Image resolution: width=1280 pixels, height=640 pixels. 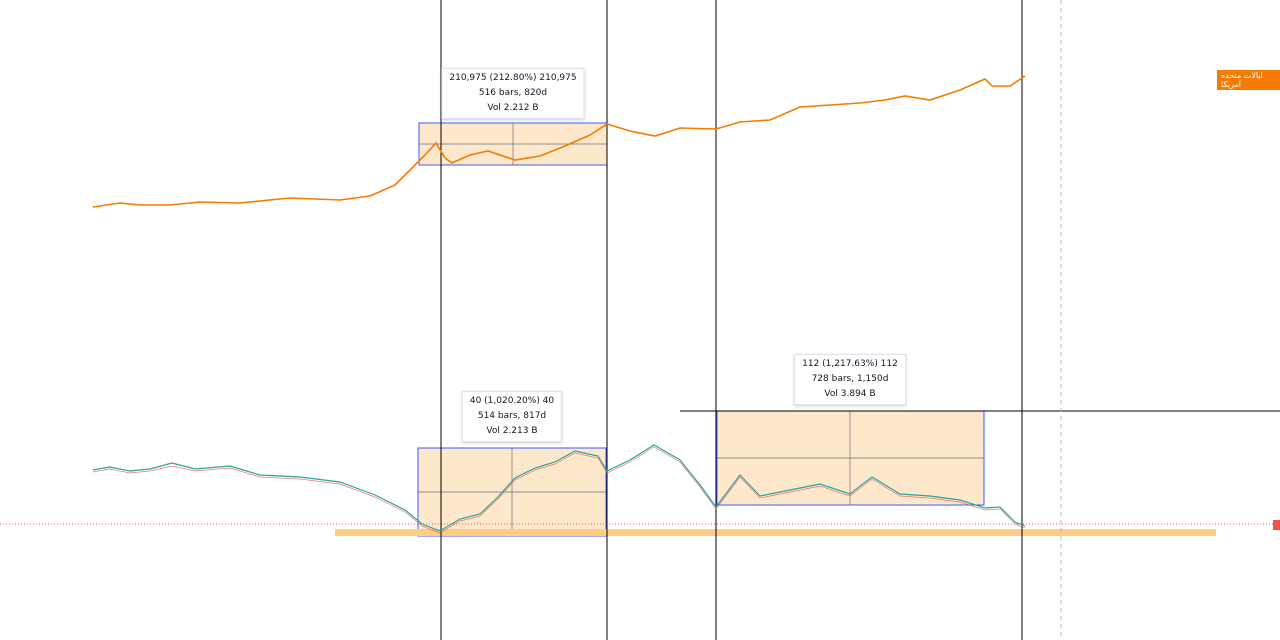 What do you see at coordinates (850, 364) in the screenshot?
I see `change: 112 (1,217.63%) 112` at bounding box center [850, 364].